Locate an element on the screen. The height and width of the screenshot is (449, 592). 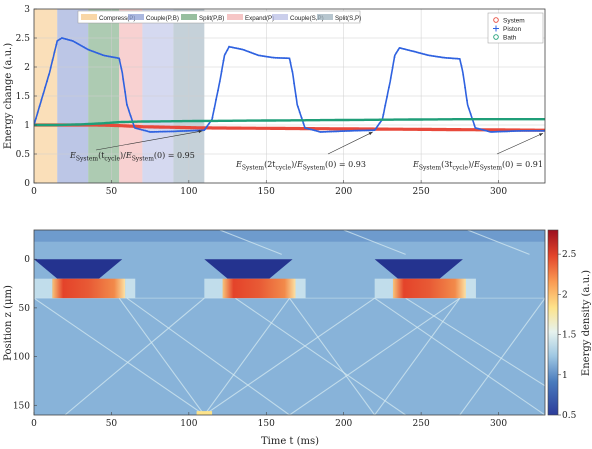
colorbar is located at coordinates (553, 322).